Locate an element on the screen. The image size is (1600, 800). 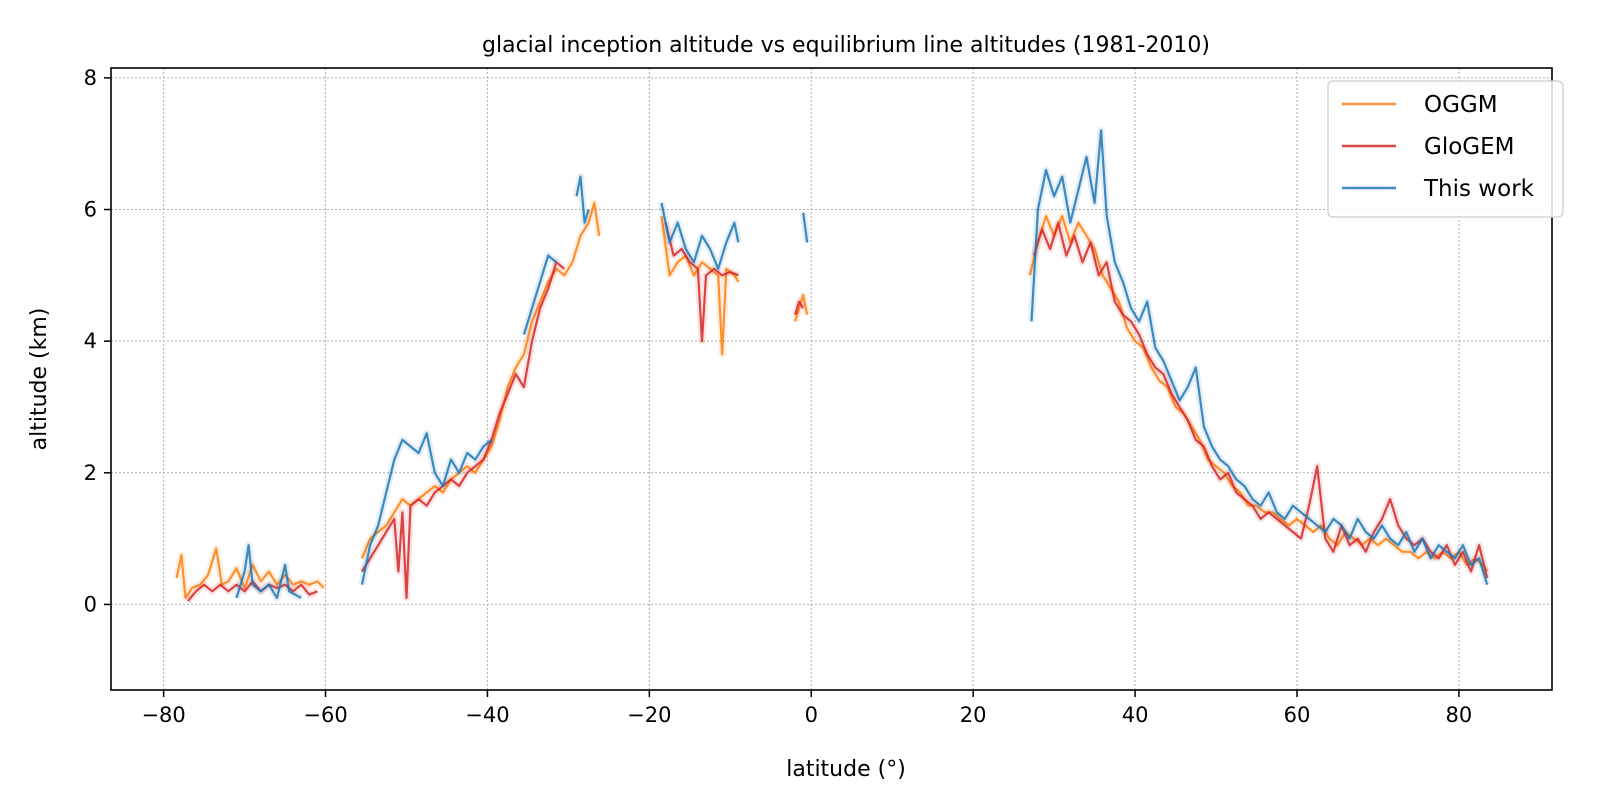
x-tick-label: −40 is located at coordinates (487, 715).